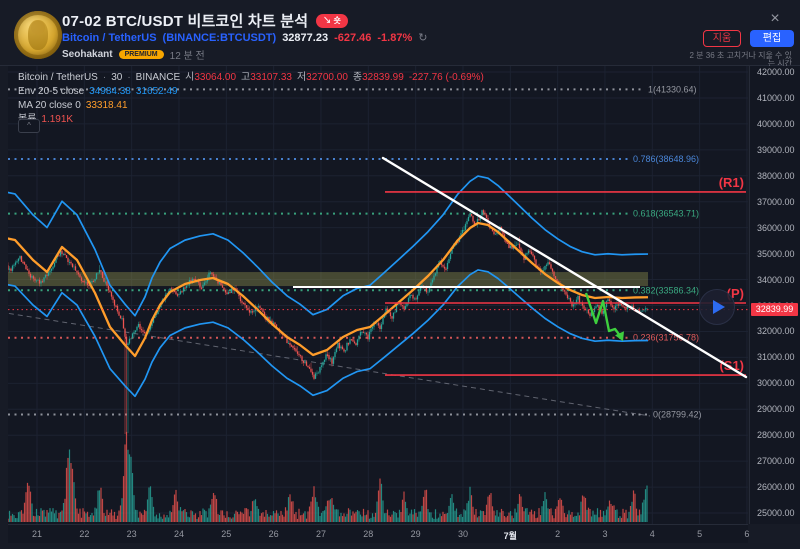  Describe the element at coordinates (605, 534) in the screenshot. I see `time-tick-label: 3` at that location.